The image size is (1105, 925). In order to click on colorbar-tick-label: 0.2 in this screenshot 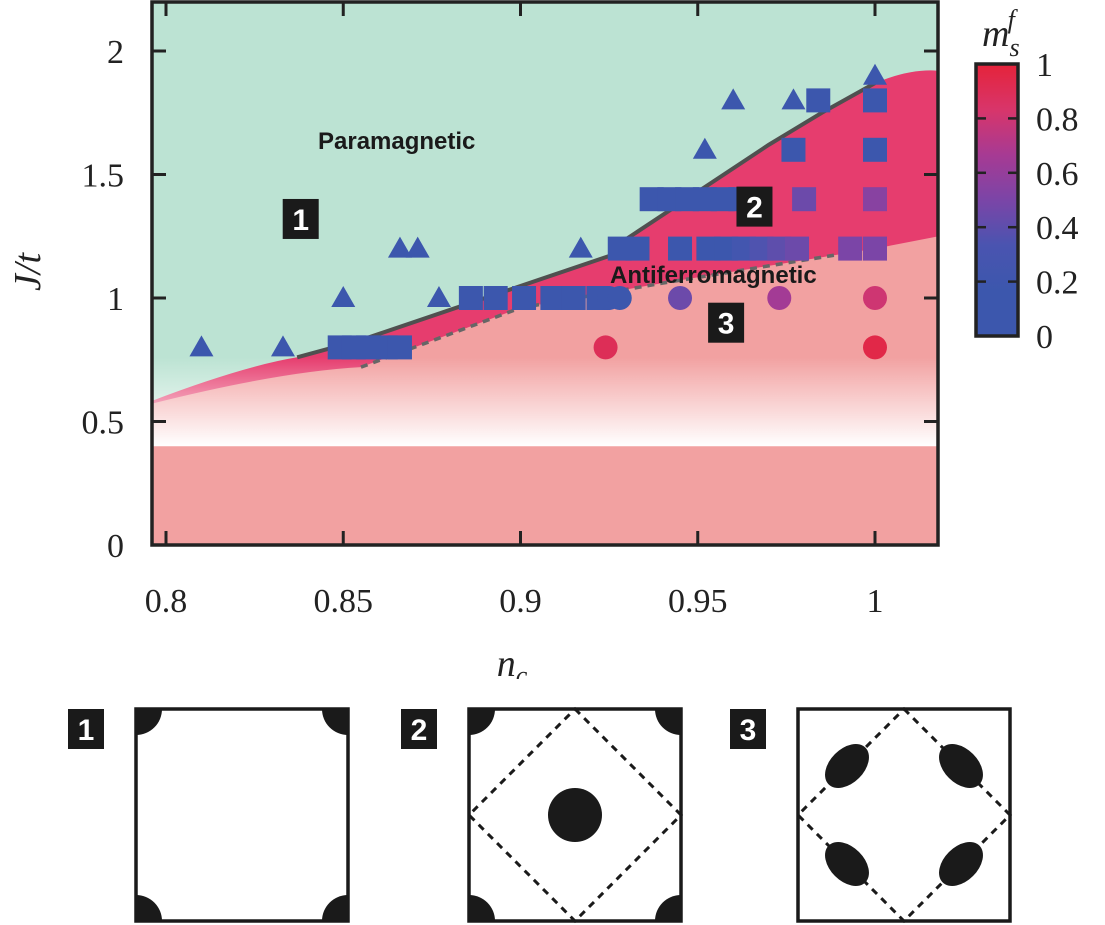, I will do `click(1057, 283)`.